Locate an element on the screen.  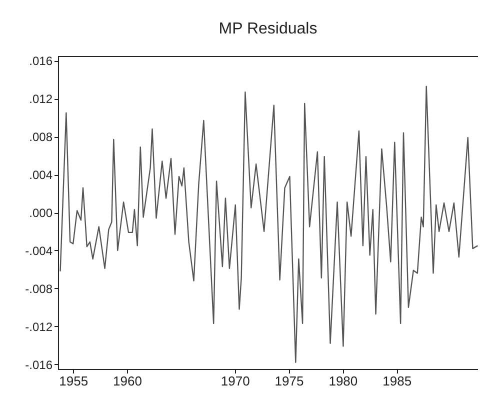
x-tick-label: 1955 is located at coordinates (73, 381).